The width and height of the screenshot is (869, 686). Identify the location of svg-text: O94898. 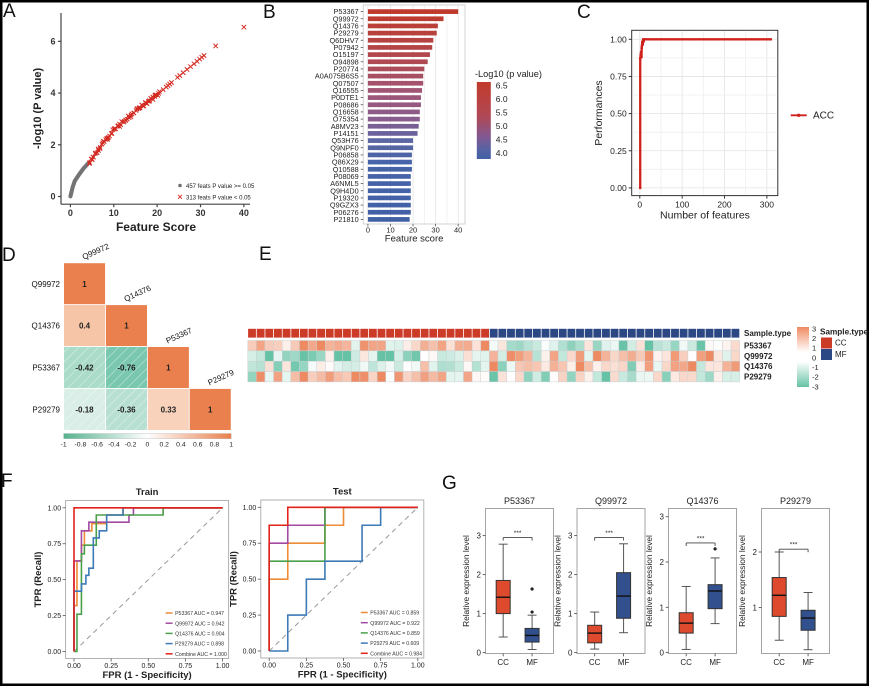
(346, 61).